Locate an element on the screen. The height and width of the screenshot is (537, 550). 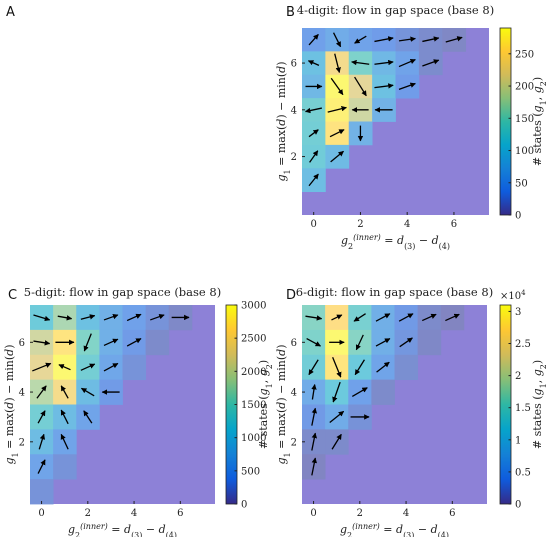
chart-title: 4-digit: flow in gap space (base 8) is located at coordinates (395, 10).